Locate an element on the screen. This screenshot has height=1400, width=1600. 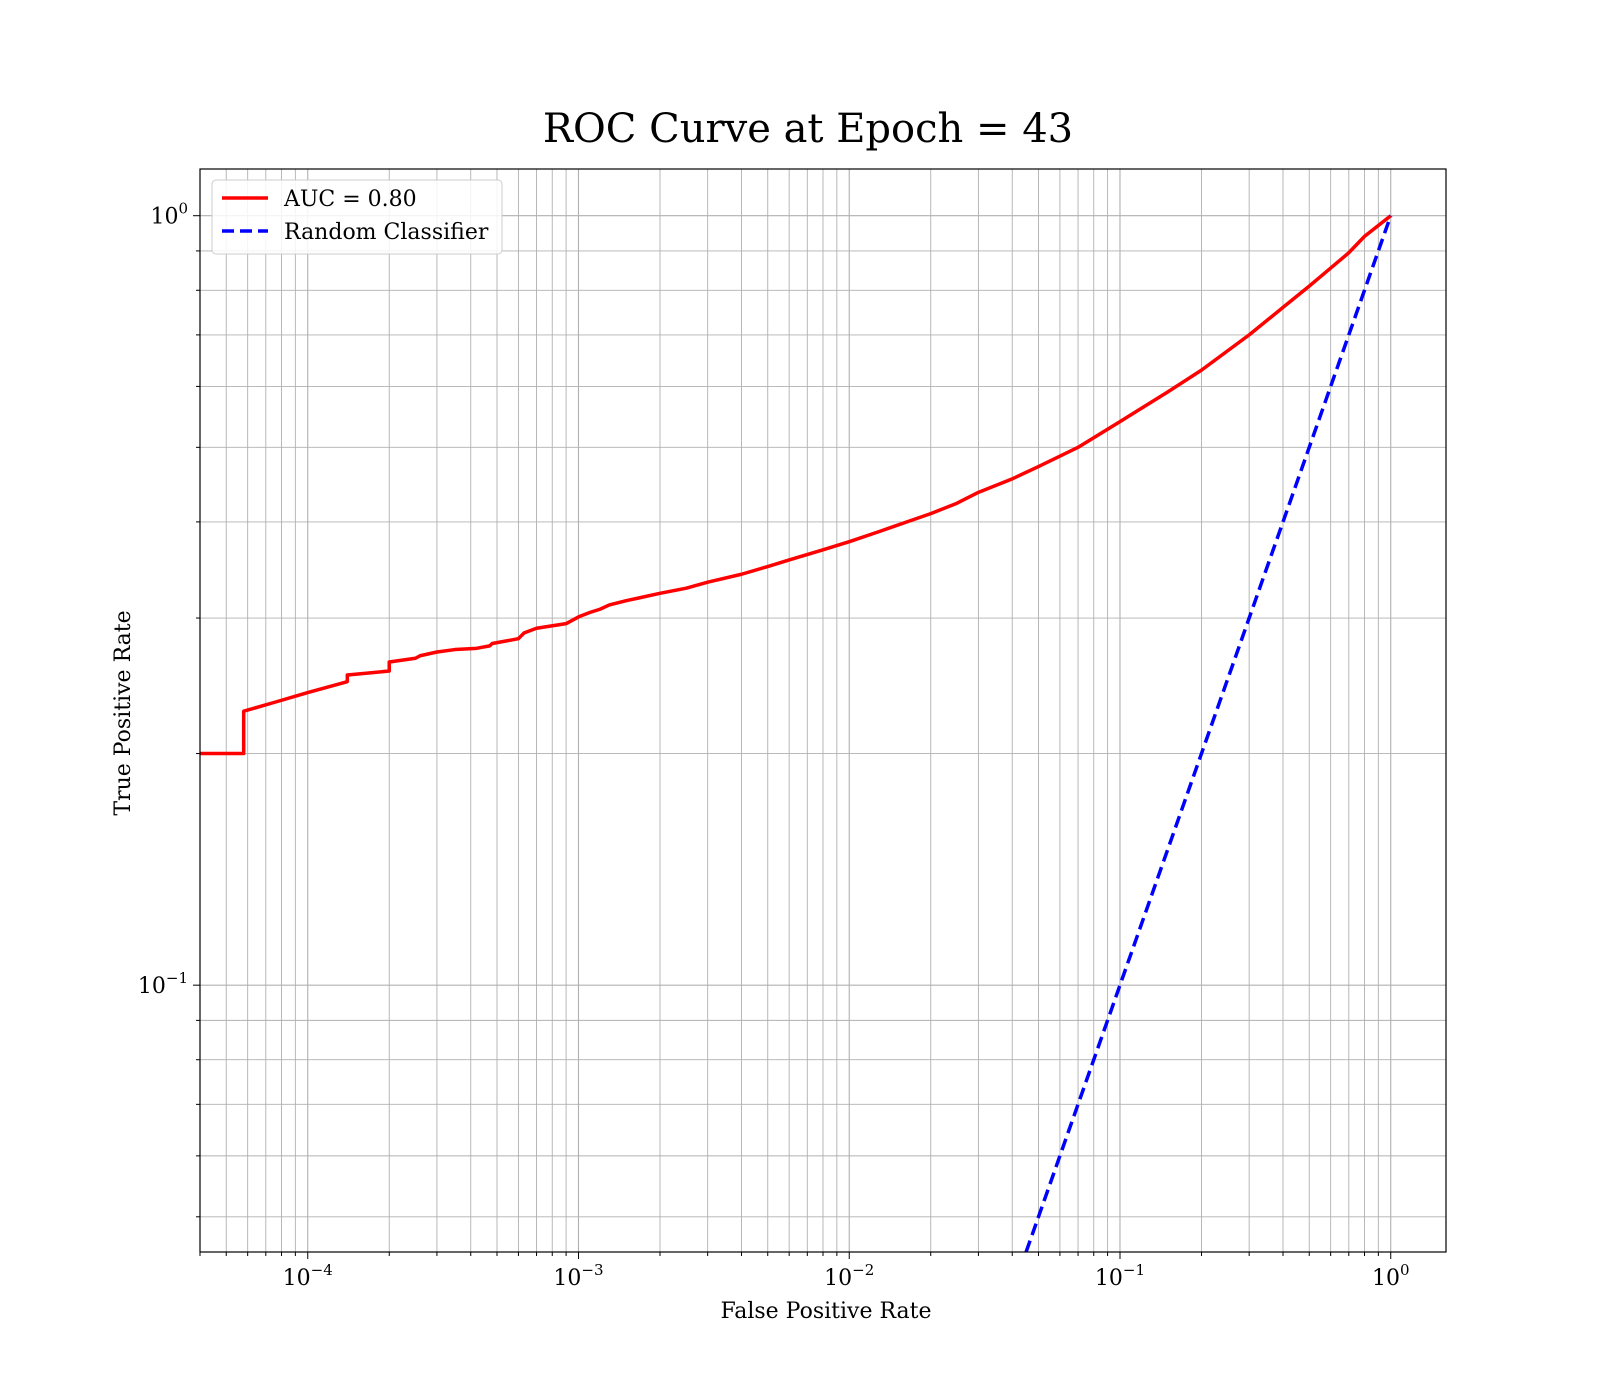
x-tick-label: 10⁻³ is located at coordinates (578, 1276).